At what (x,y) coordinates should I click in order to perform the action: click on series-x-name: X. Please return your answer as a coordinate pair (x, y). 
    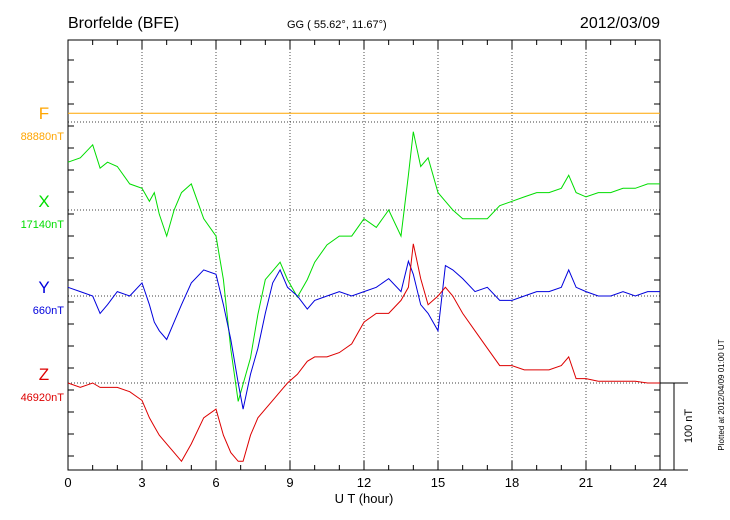
    Looking at the image, I should click on (43, 201).